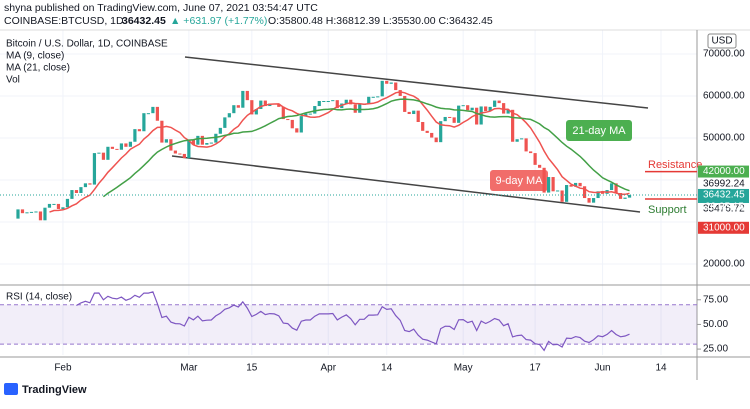 The image size is (750, 409). What do you see at coordinates (54, 390) in the screenshot?
I see `brand: TradingView` at bounding box center [54, 390].